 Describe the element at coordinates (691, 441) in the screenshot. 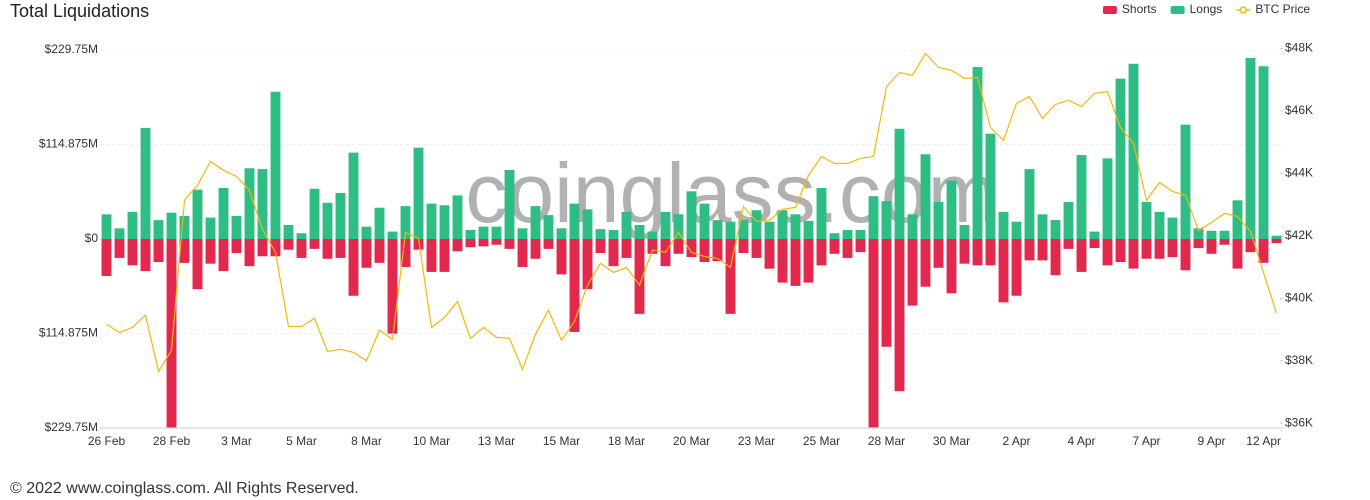

I see `x-tick-label: 20 Mar` at that location.